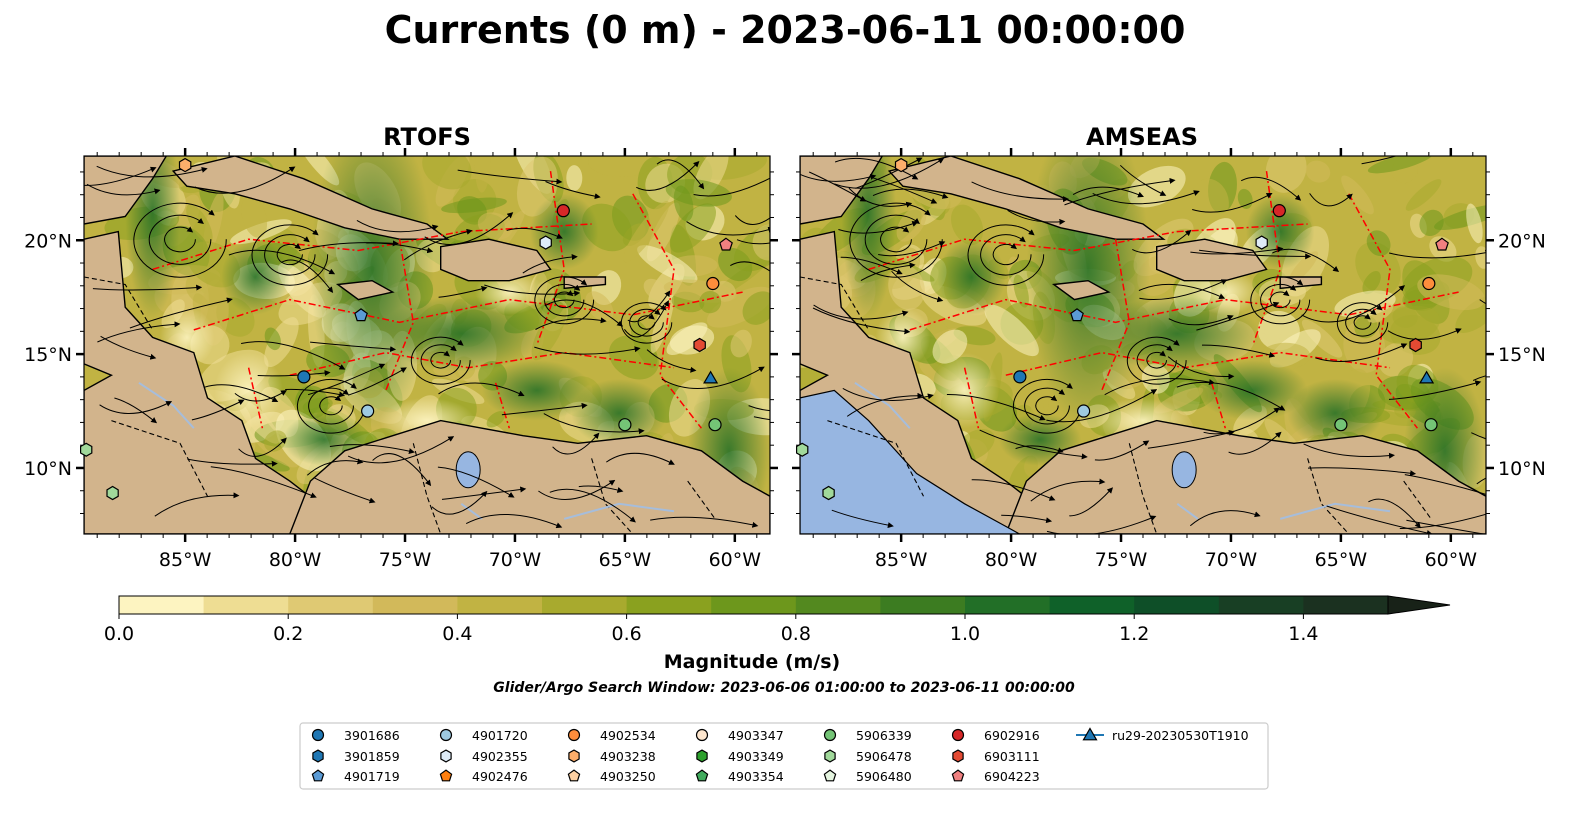 The height and width of the screenshot is (827, 1577). What do you see at coordinates (785, 30) in the screenshot?
I see `figure-title: Currents (0 m) - 2023-06-11 00:00:00` at bounding box center [785, 30].